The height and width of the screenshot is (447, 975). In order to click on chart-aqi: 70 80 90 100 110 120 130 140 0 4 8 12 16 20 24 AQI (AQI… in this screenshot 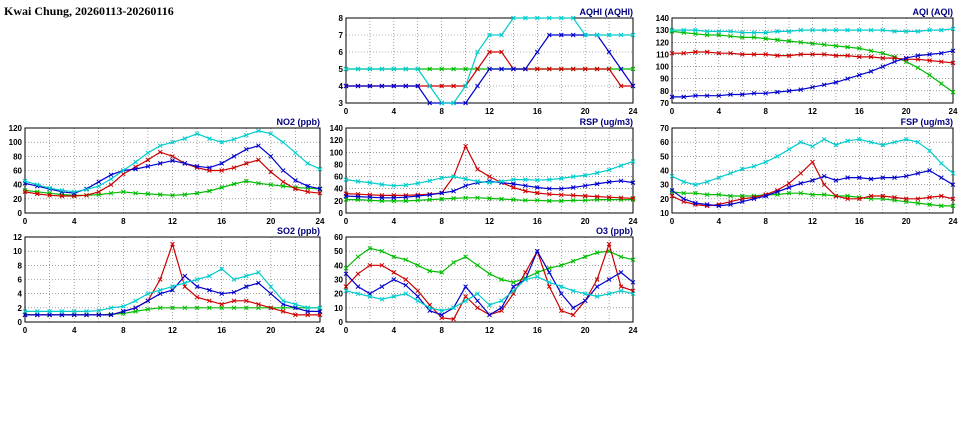, I will do `click(805, 61)`.